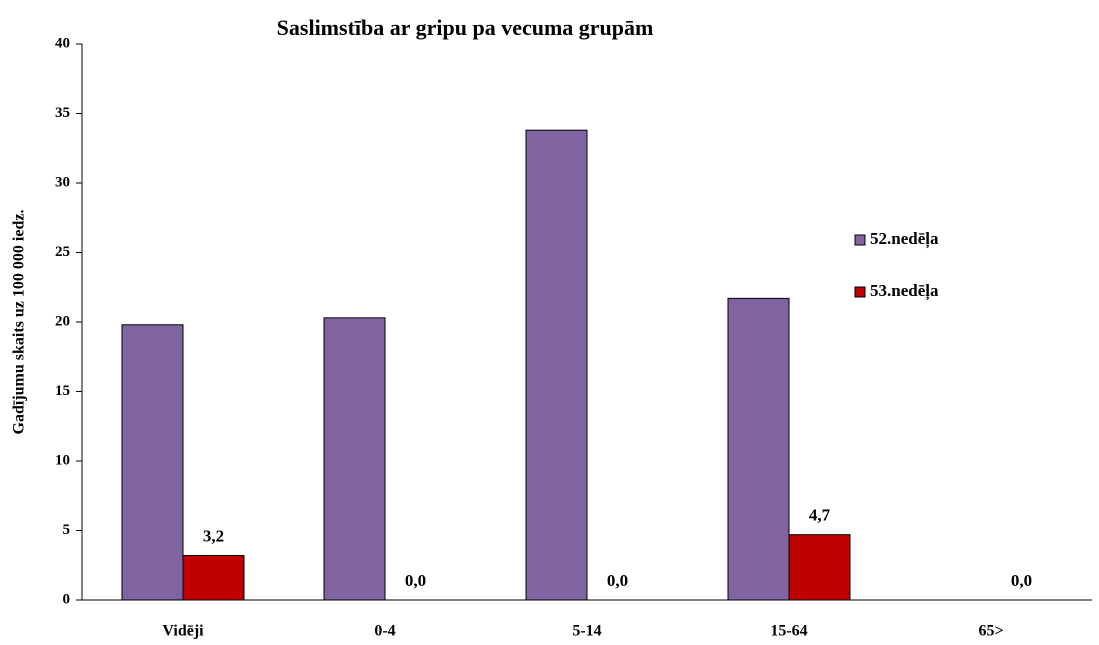  Describe the element at coordinates (67, 599) in the screenshot. I see `y-tick-label: 0` at that location.